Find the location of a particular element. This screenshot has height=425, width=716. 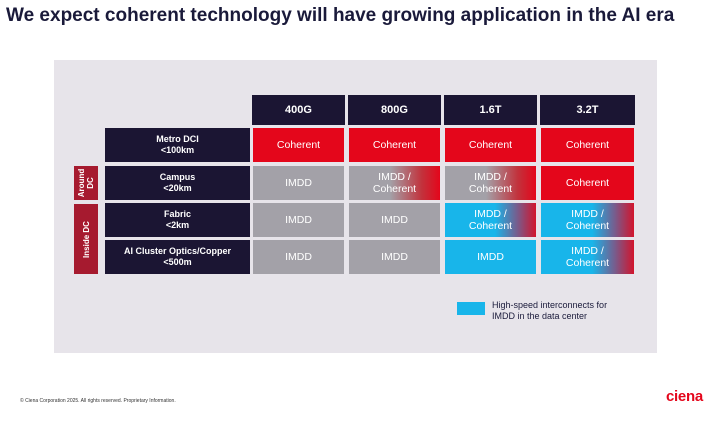

legend-swatch is located at coordinates (471, 308).